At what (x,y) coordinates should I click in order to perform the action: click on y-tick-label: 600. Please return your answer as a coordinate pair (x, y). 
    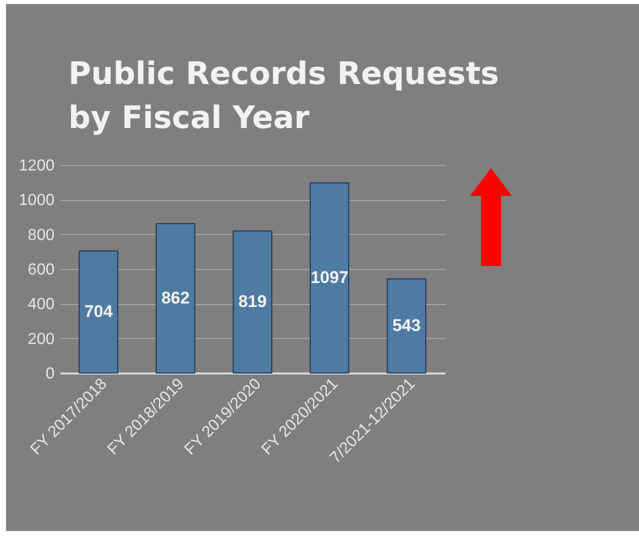
    Looking at the image, I should click on (41, 270).